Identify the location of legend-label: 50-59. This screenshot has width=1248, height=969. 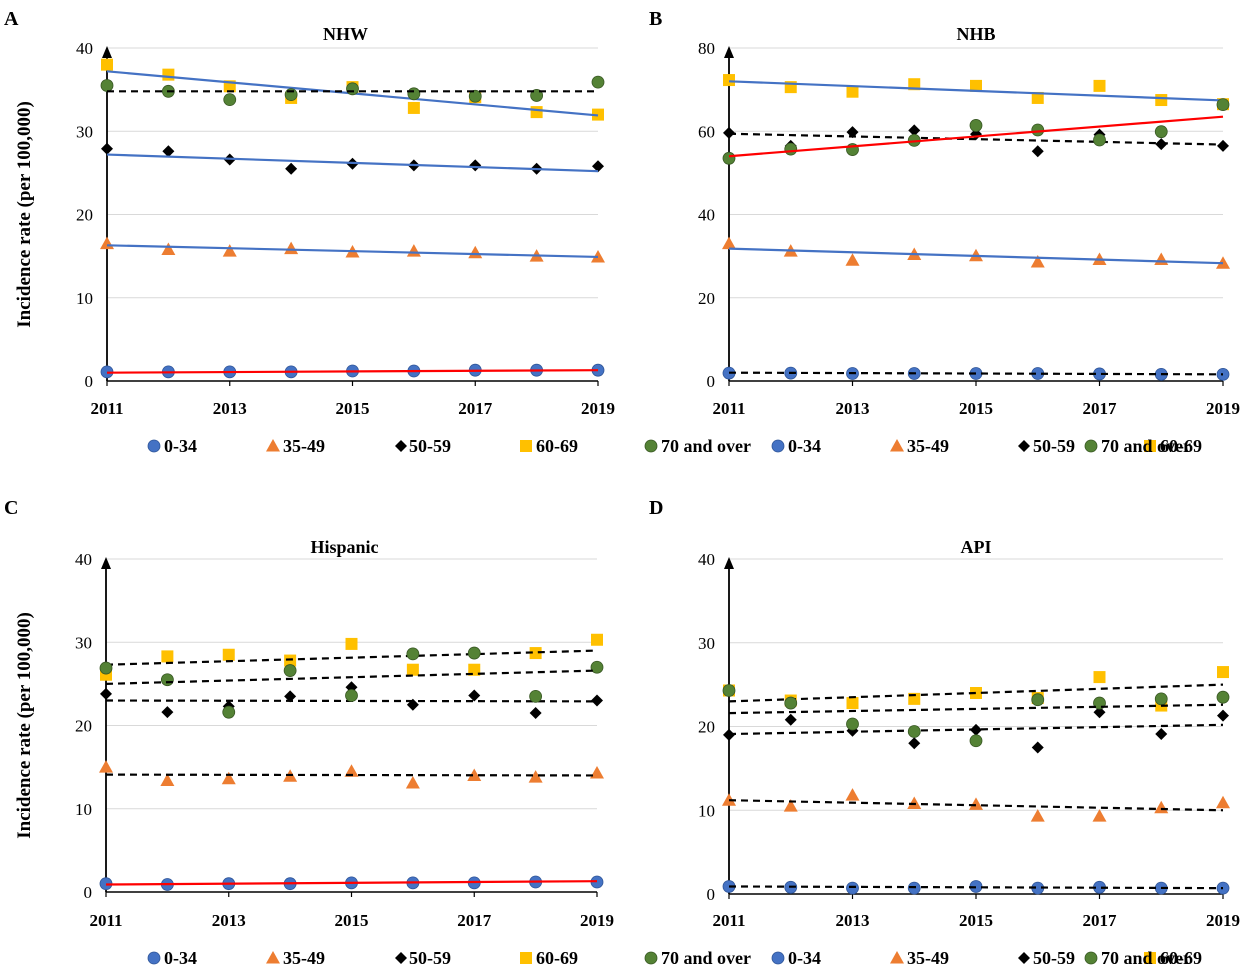
(1054, 958).